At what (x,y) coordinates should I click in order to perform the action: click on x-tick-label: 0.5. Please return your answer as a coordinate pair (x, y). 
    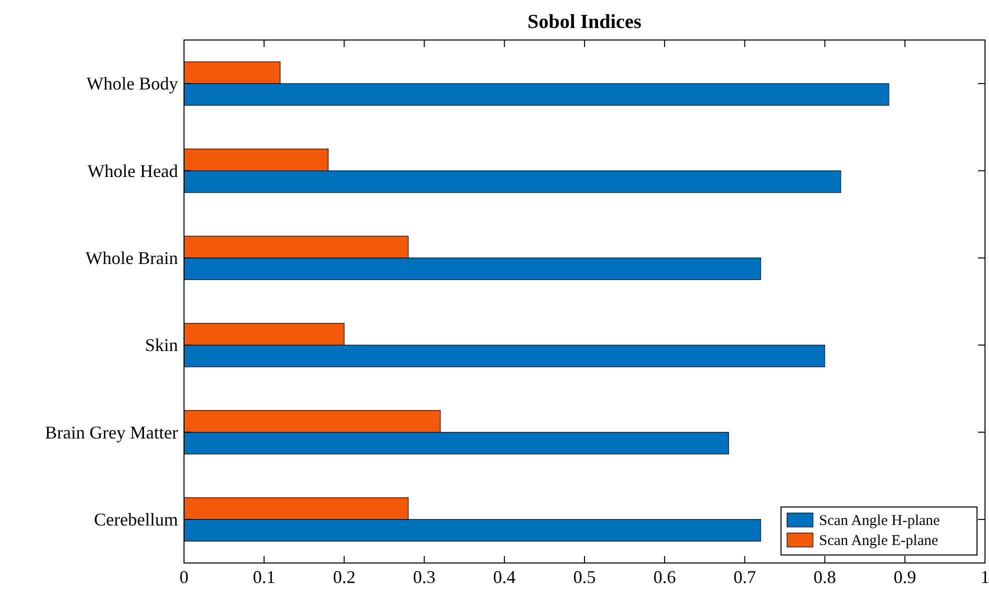
    Looking at the image, I should click on (584, 577).